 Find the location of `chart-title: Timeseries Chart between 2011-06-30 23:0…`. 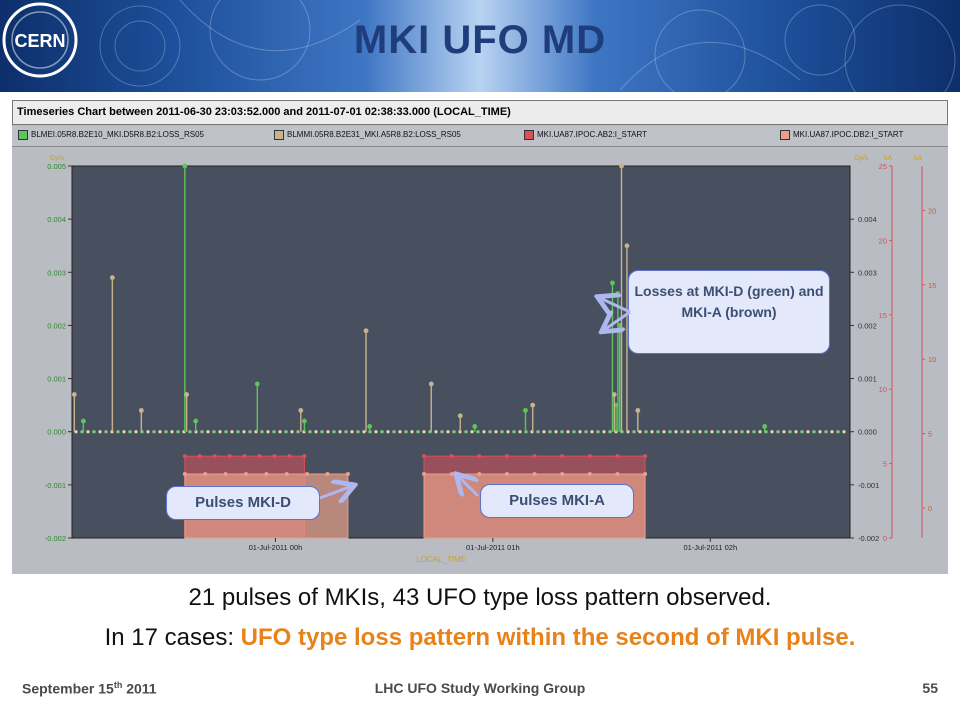

chart-title: Timeseries Chart between 2011-06-30 23:0… is located at coordinates (264, 112).